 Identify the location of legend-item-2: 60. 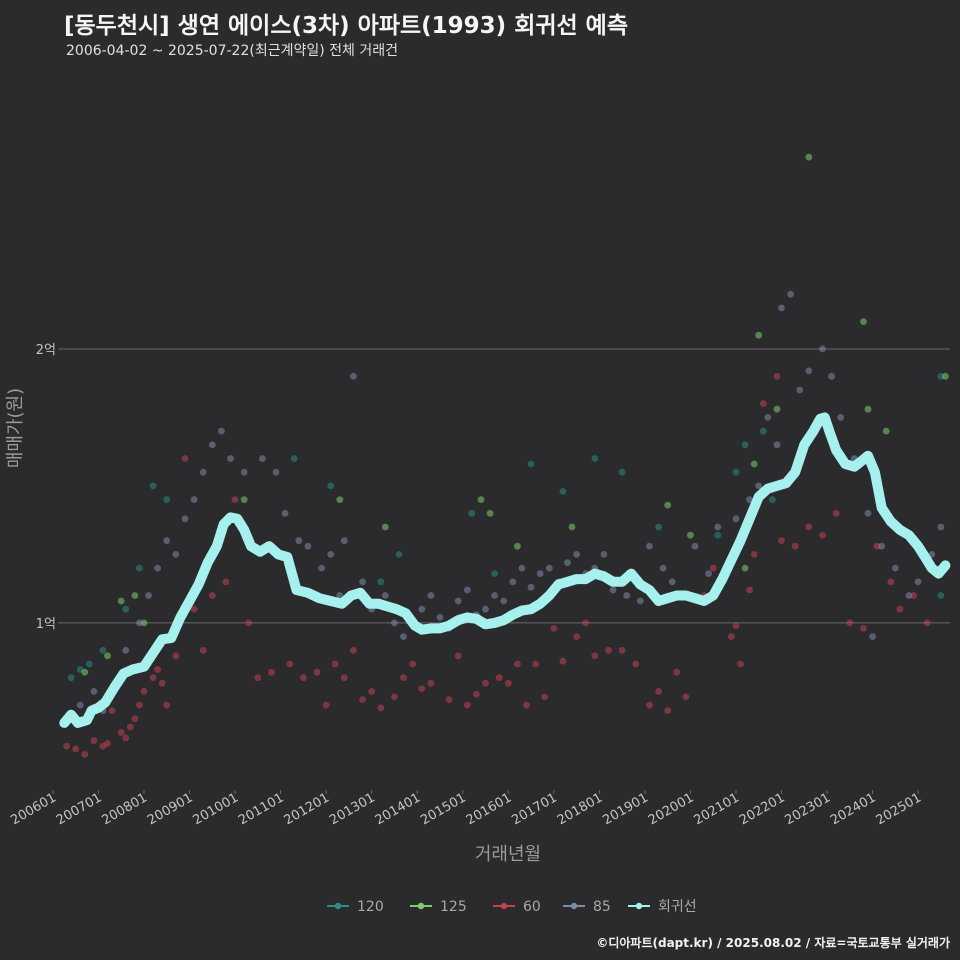
(517, 907).